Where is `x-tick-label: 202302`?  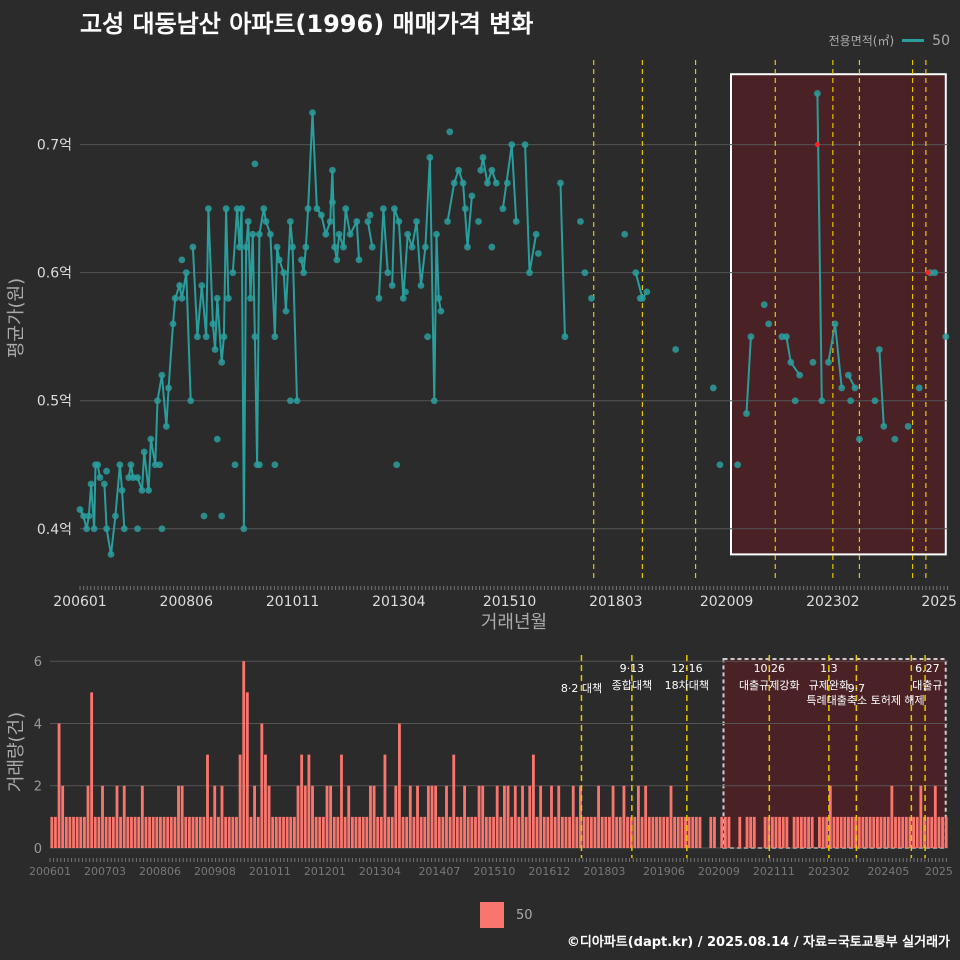 x-tick-label: 202302 is located at coordinates (829, 871).